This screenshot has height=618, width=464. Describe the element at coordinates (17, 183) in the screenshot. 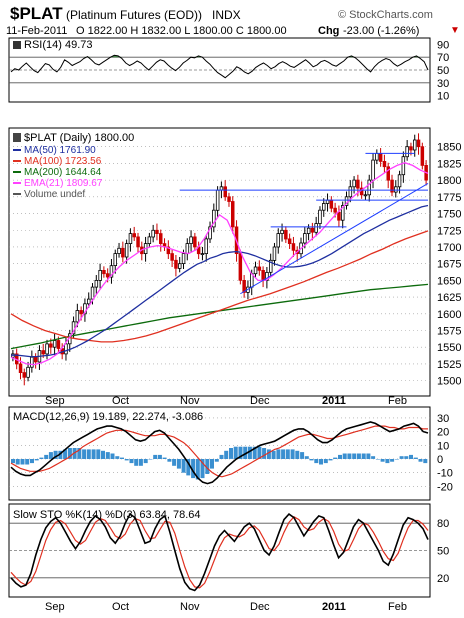

I see `legend-swatch` at that location.